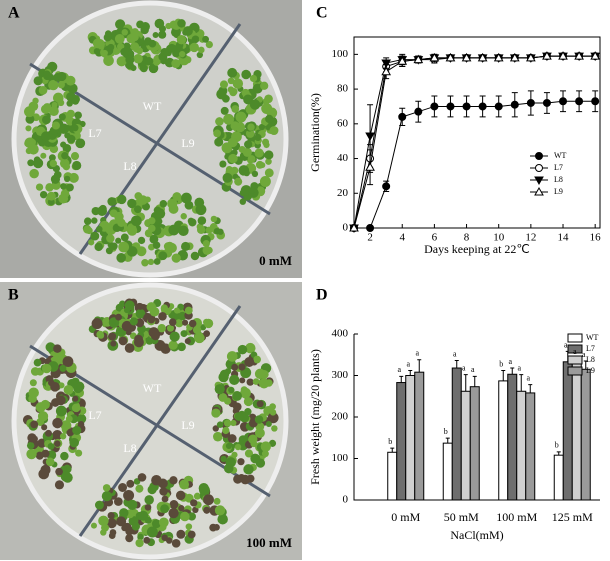 The width and height of the screenshot is (610, 561). I want to click on significance-letter: b, so click(557, 445).